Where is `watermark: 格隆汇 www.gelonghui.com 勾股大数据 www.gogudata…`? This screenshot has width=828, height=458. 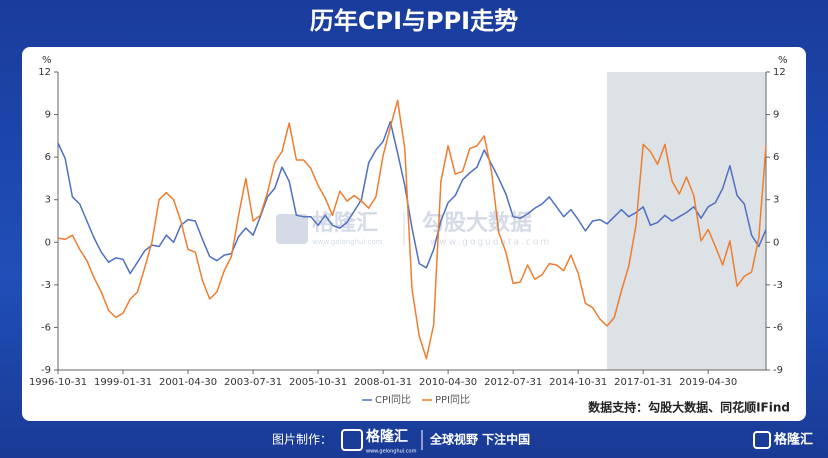
watermark: 格隆汇 www.gelonghui.com 勾股大数据 www.gogudata… is located at coordinates (413, 229).